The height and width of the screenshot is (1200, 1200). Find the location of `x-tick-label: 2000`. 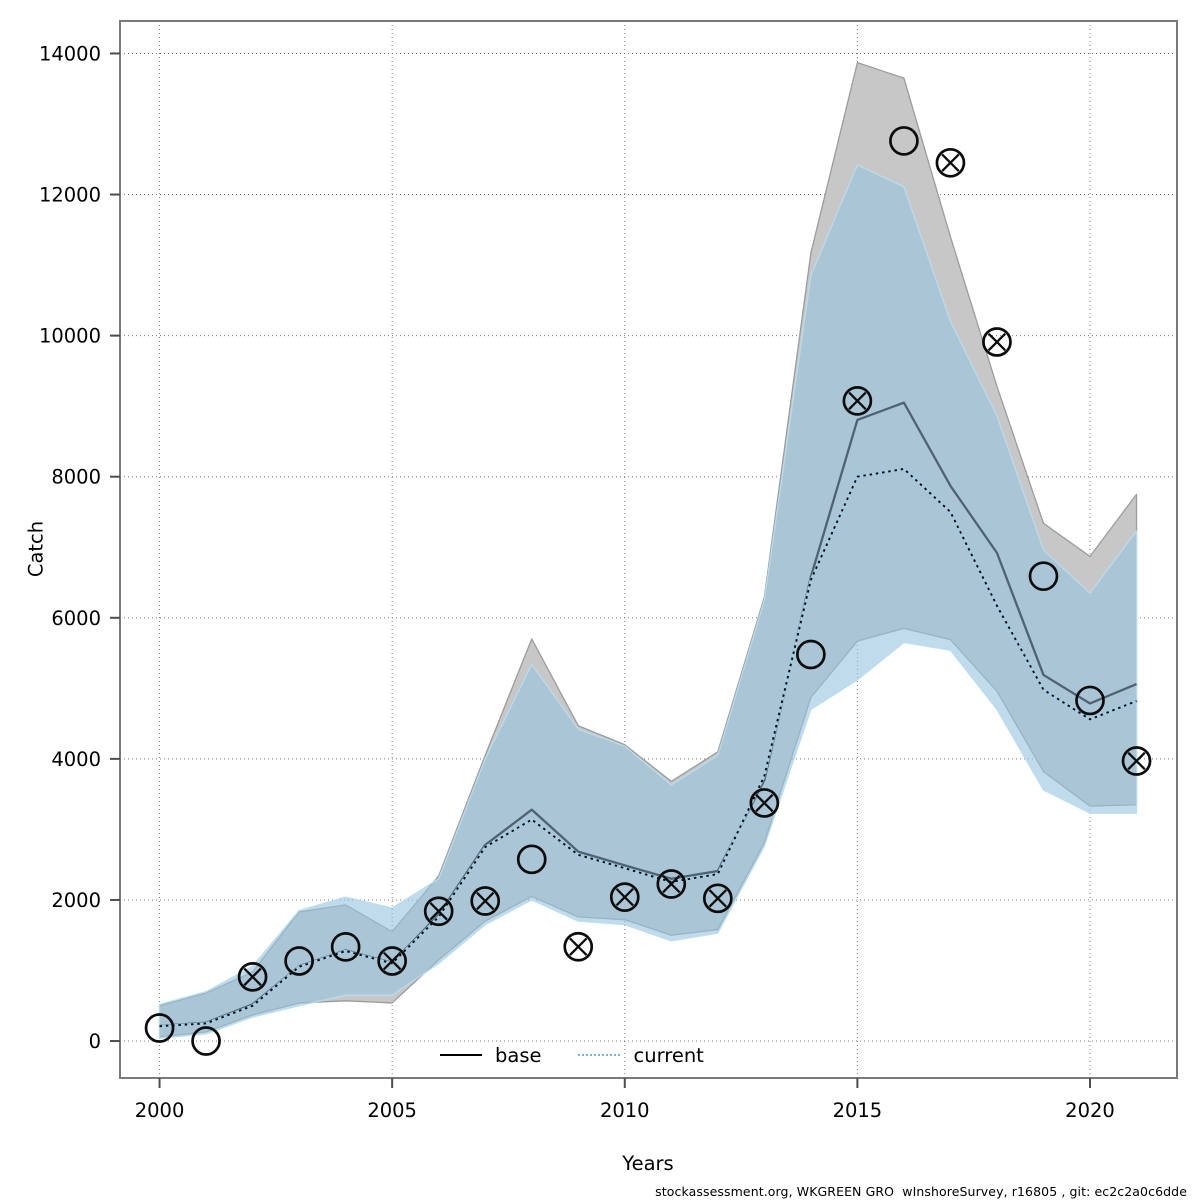

x-tick-label: 2000 is located at coordinates (160, 1110).